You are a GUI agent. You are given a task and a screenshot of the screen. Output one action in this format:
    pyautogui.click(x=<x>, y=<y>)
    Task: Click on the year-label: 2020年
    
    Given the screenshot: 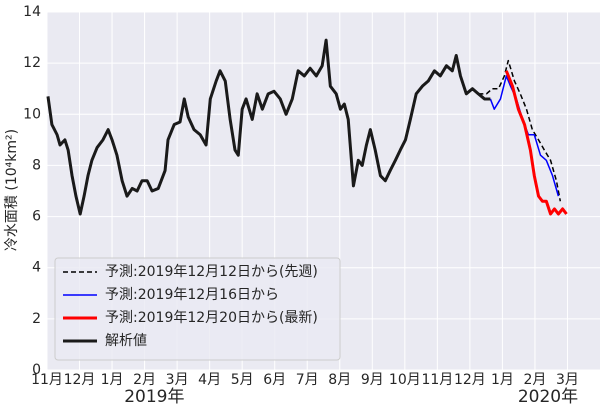 What is the action you would take?
    pyautogui.click(x=548, y=397)
    